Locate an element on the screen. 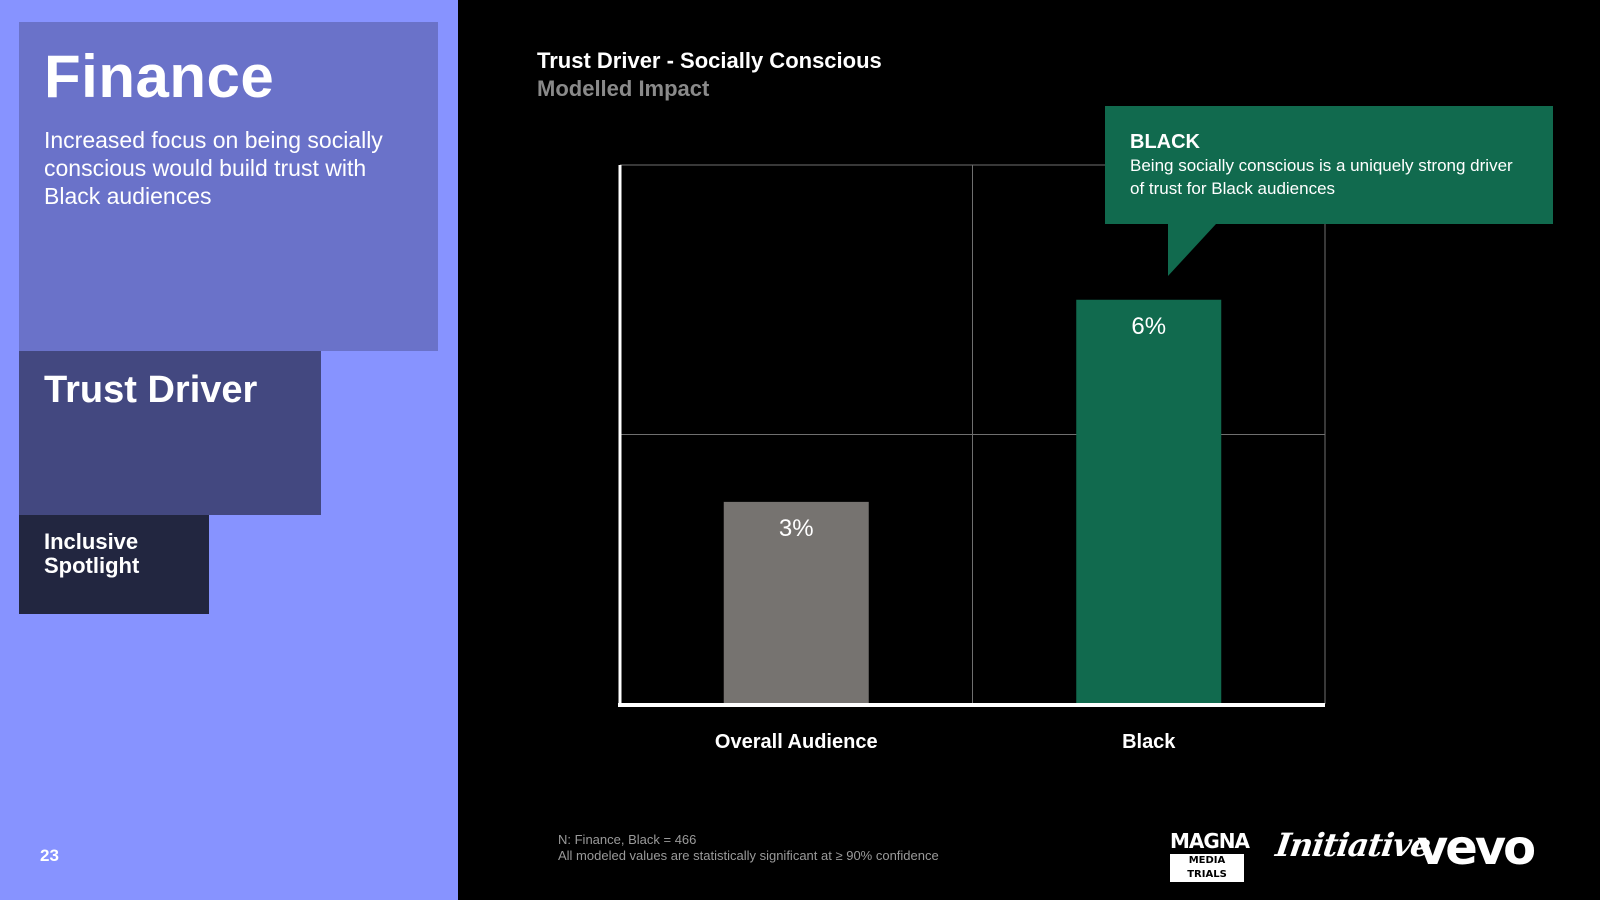  section-title: Trust Driver is located at coordinates (151, 390).